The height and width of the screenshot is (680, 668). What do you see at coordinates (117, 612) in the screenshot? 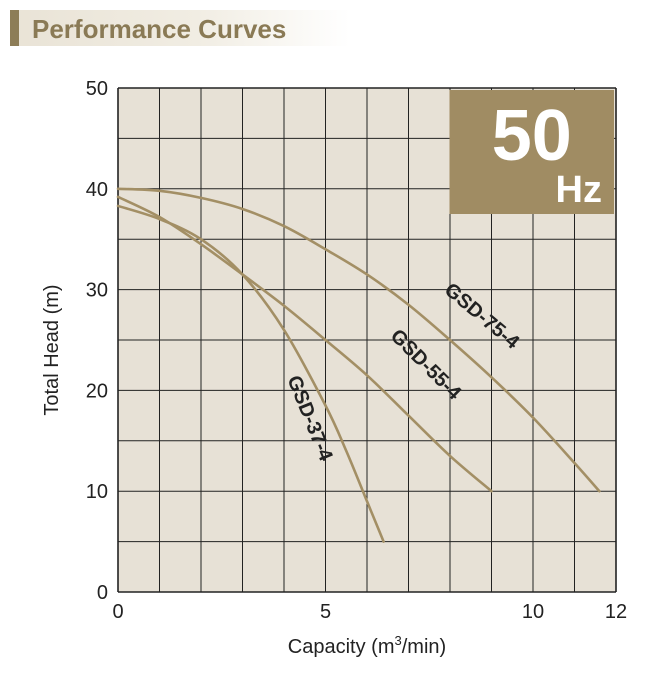
I see `x-tick-label: 0` at bounding box center [117, 612].